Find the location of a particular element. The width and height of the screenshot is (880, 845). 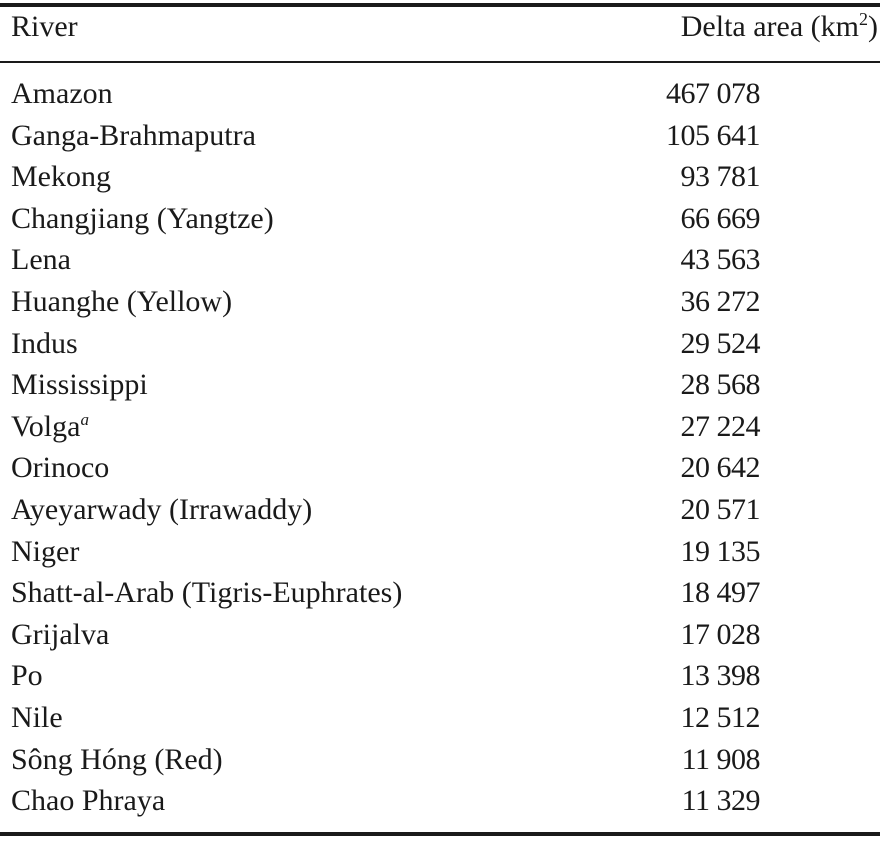

river-name-cell: Orinoco is located at coordinates (60, 468).